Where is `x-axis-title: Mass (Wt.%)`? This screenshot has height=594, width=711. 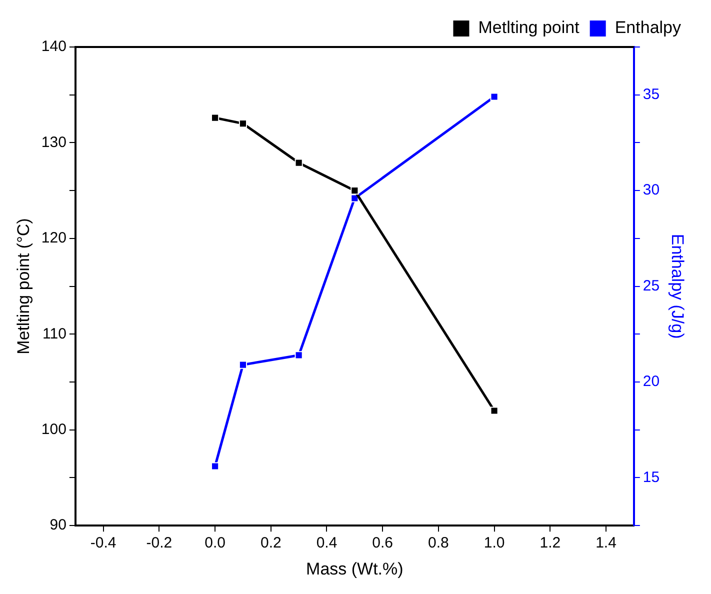
x-axis-title: Mass (Wt.%) is located at coordinates (355, 568).